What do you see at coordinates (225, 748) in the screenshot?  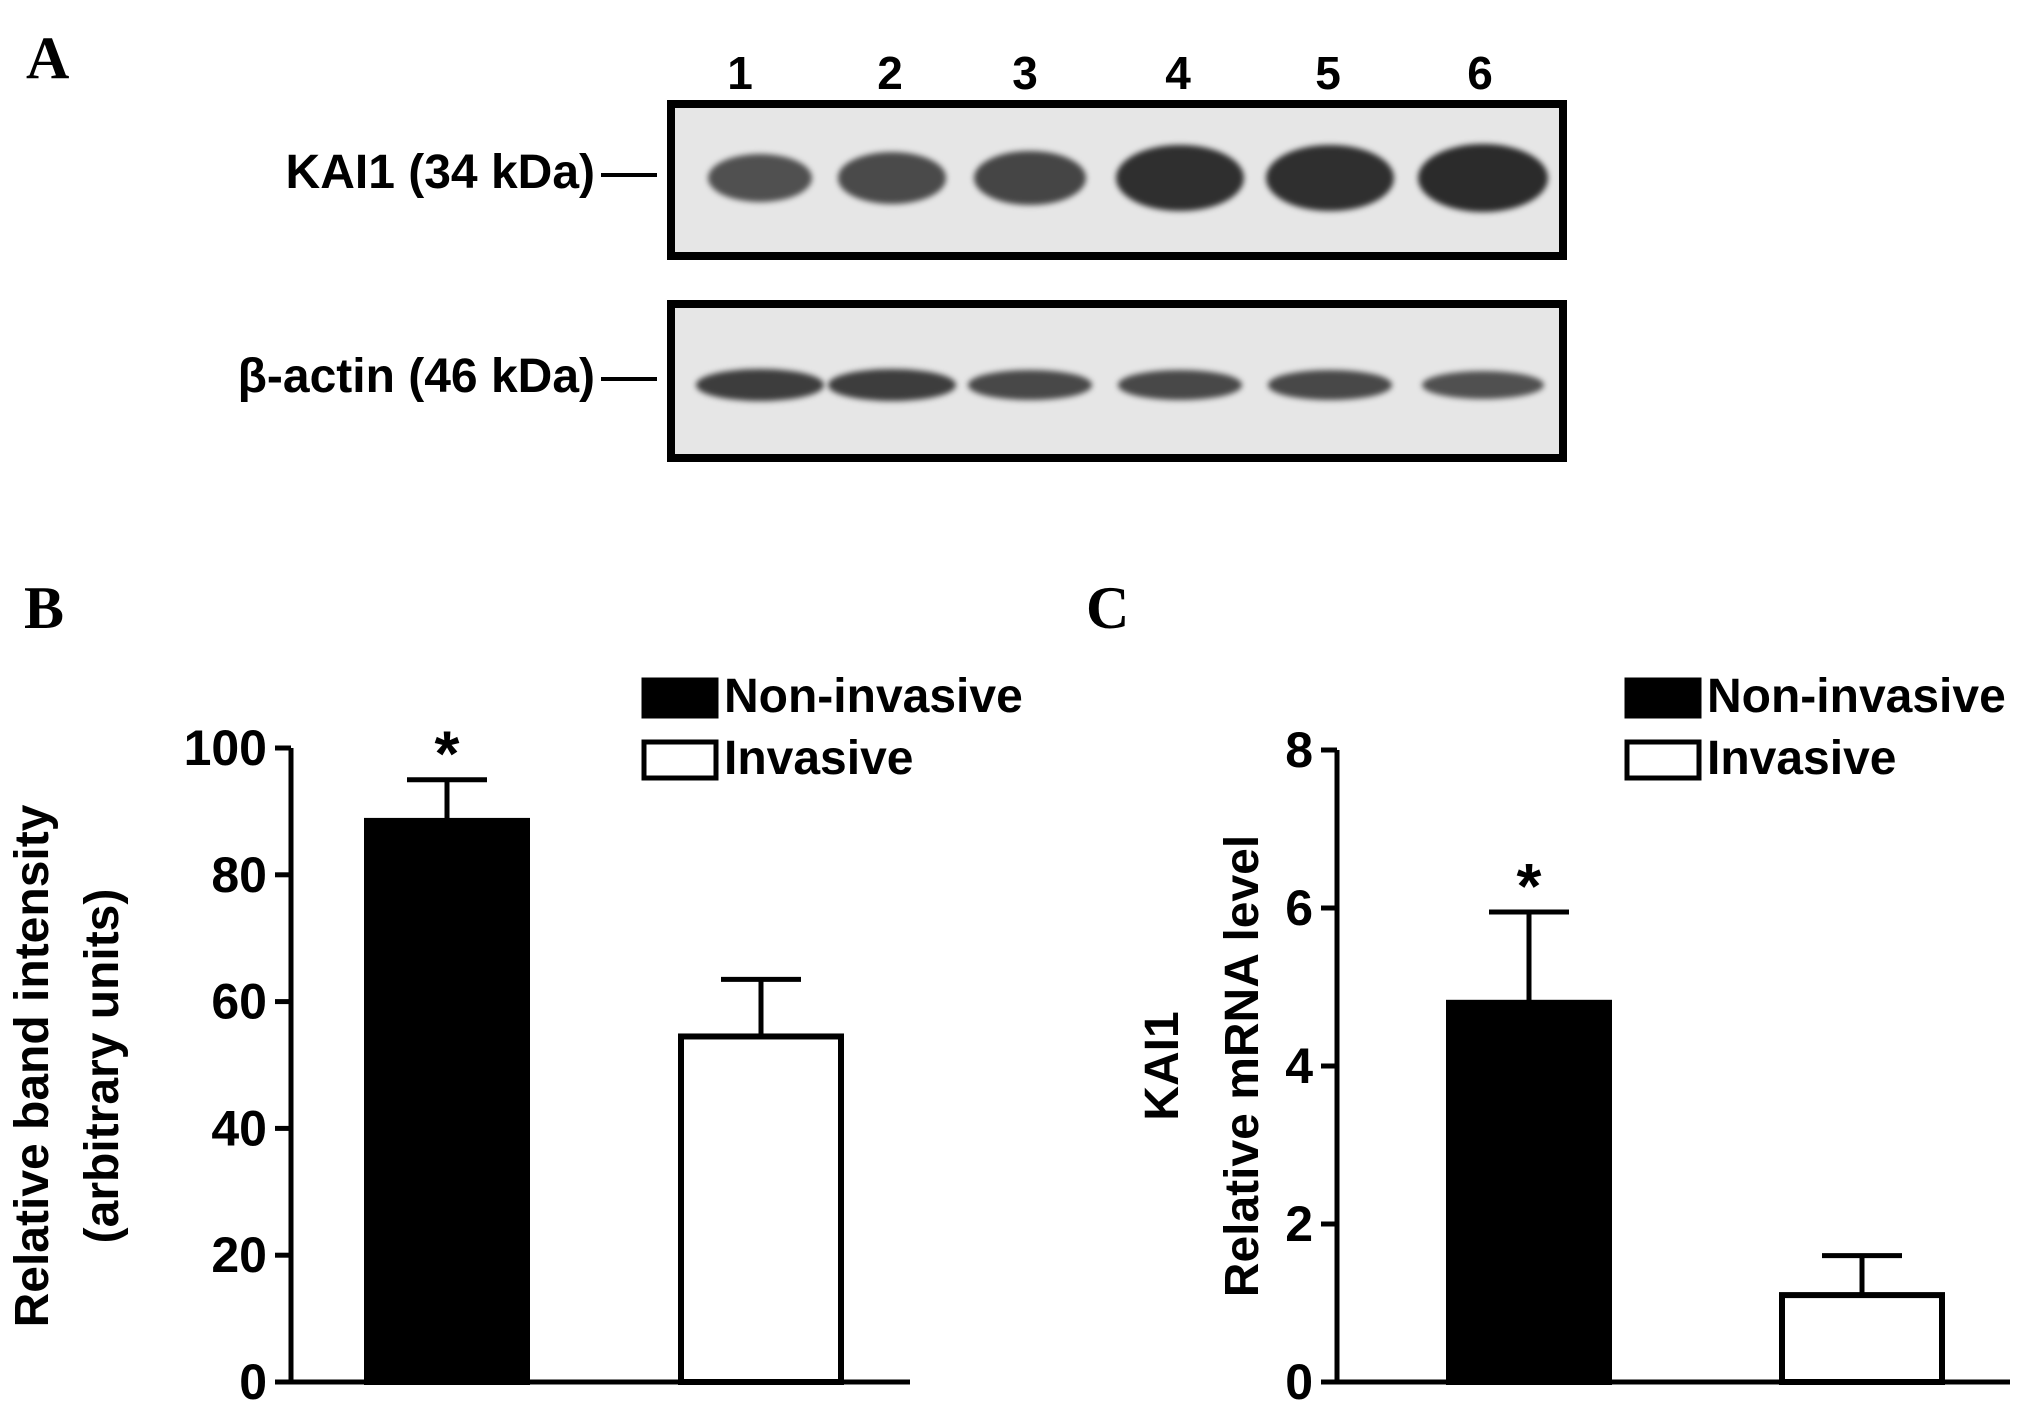 I see `y-tick-label: 100` at bounding box center [225, 748].